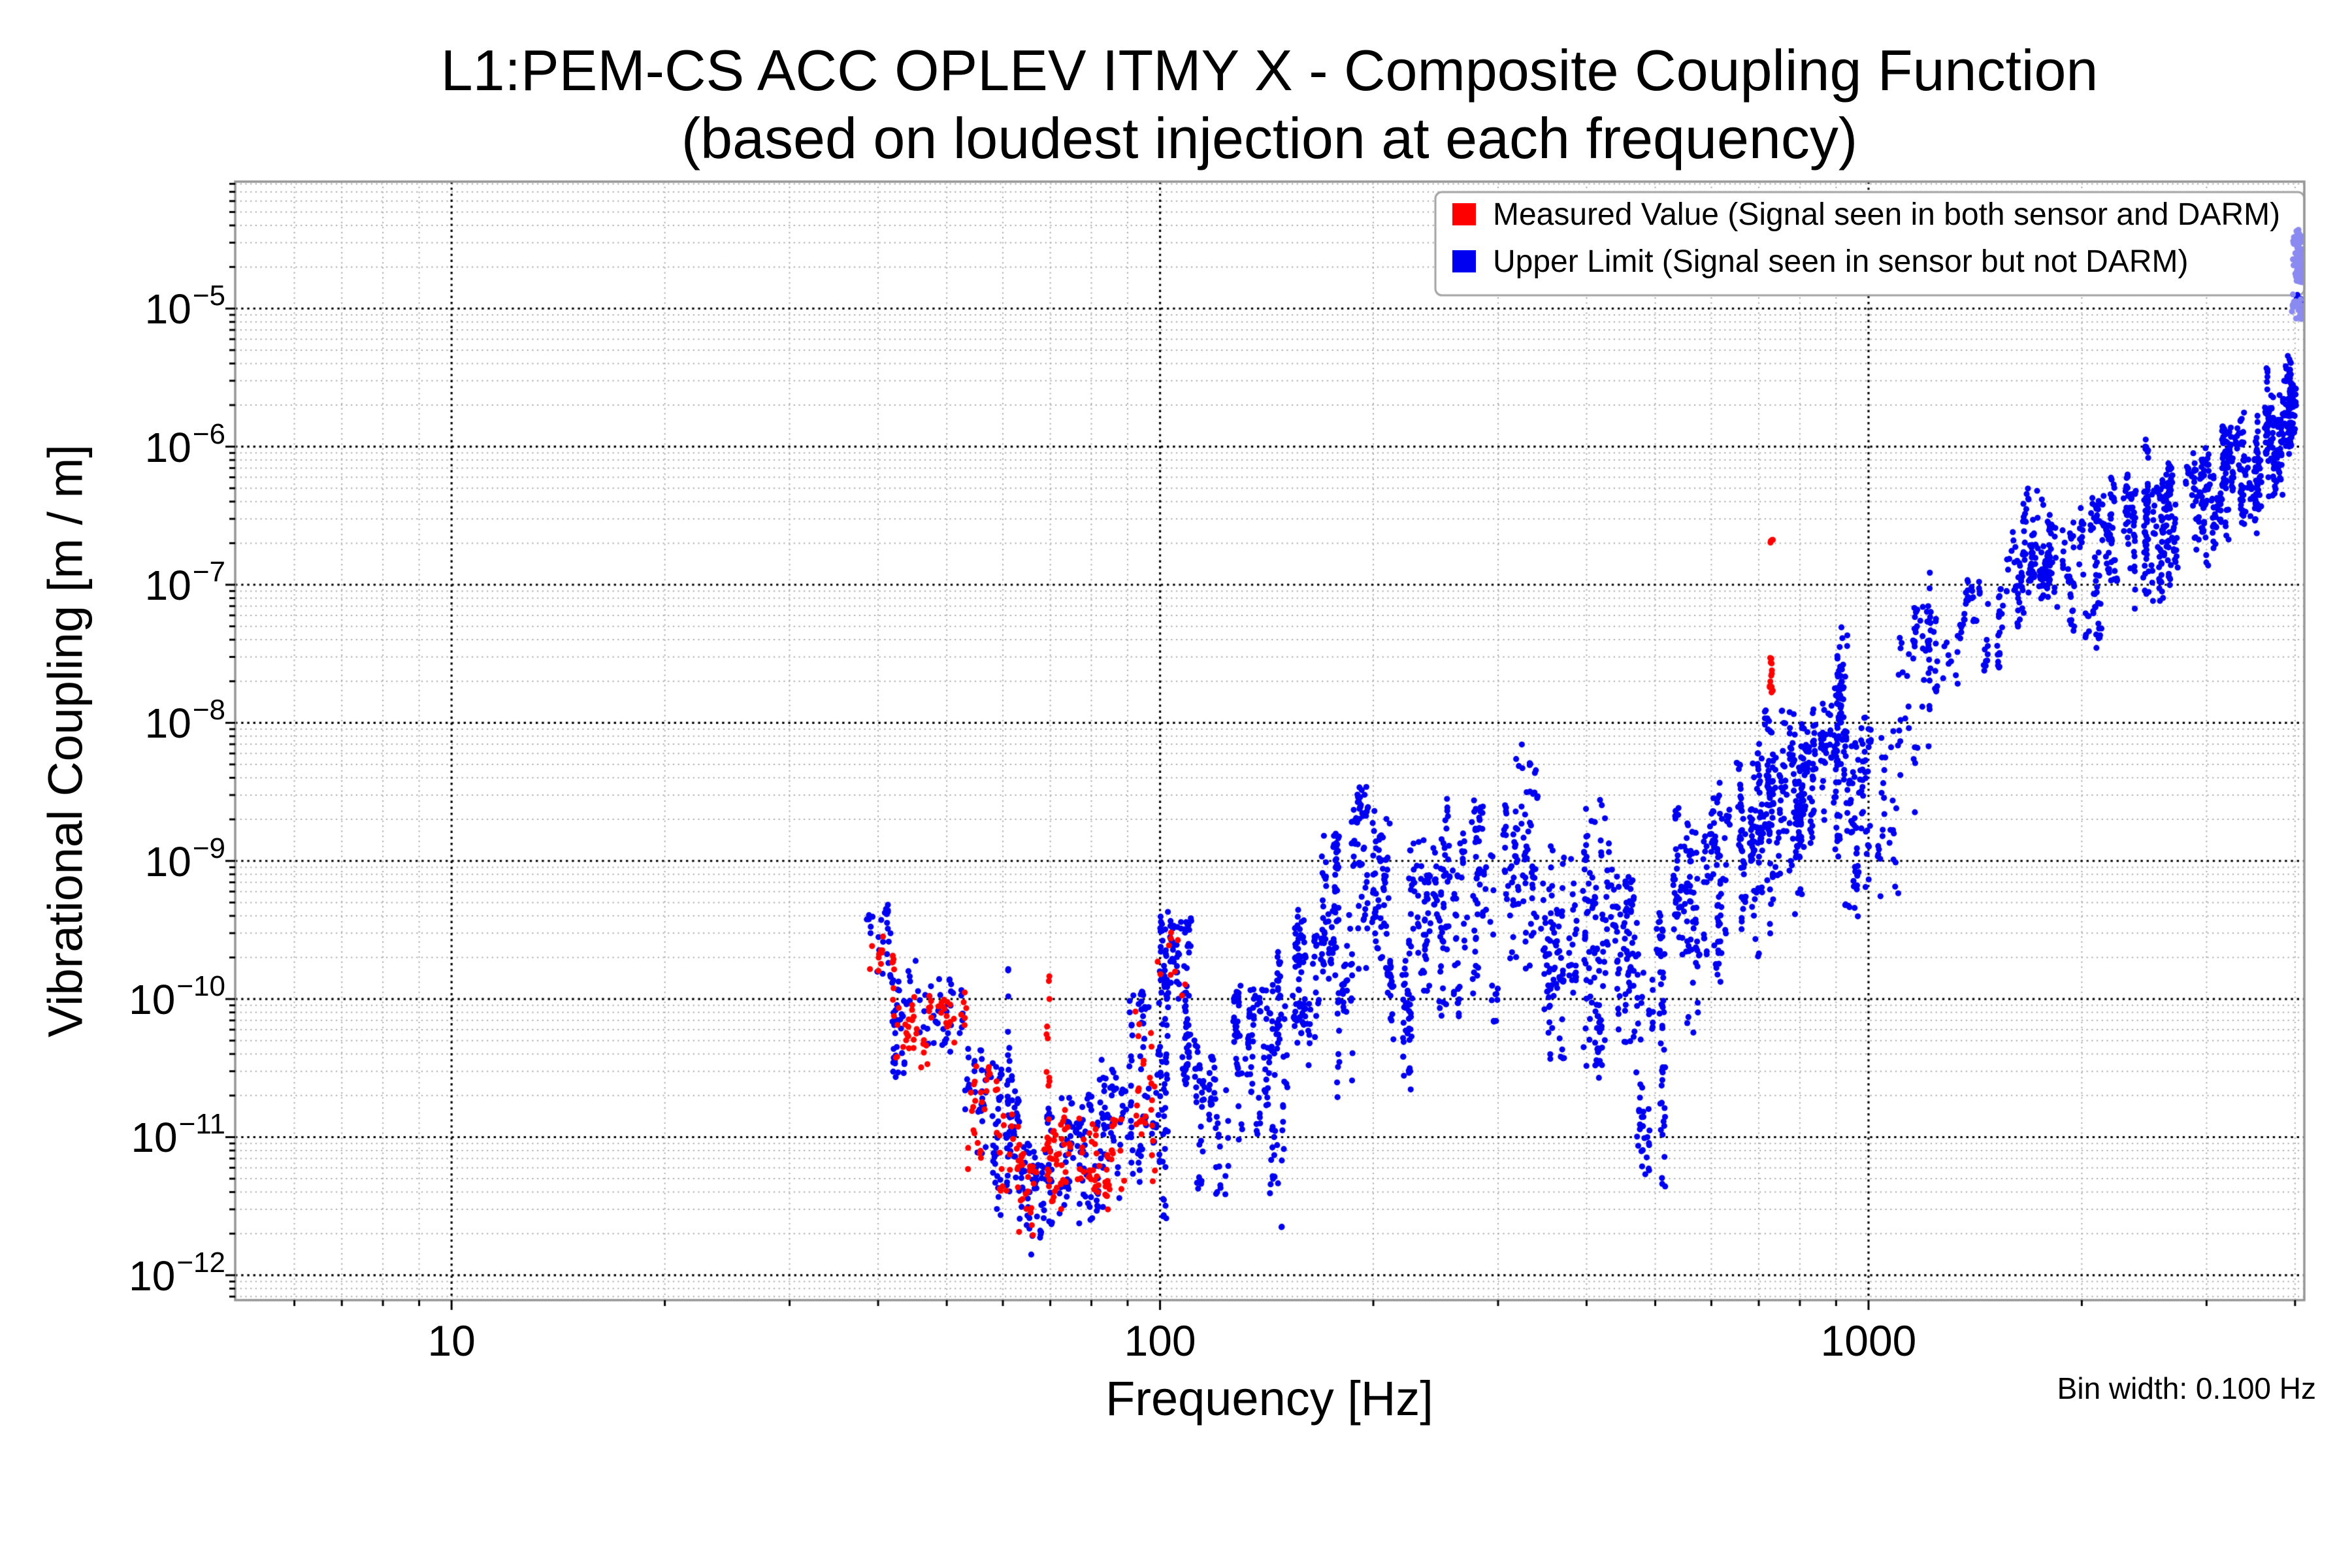 This screenshot has width=2352, height=1568. Describe the element at coordinates (451, 1340) in the screenshot. I see `x-tick-label: 10` at that location.